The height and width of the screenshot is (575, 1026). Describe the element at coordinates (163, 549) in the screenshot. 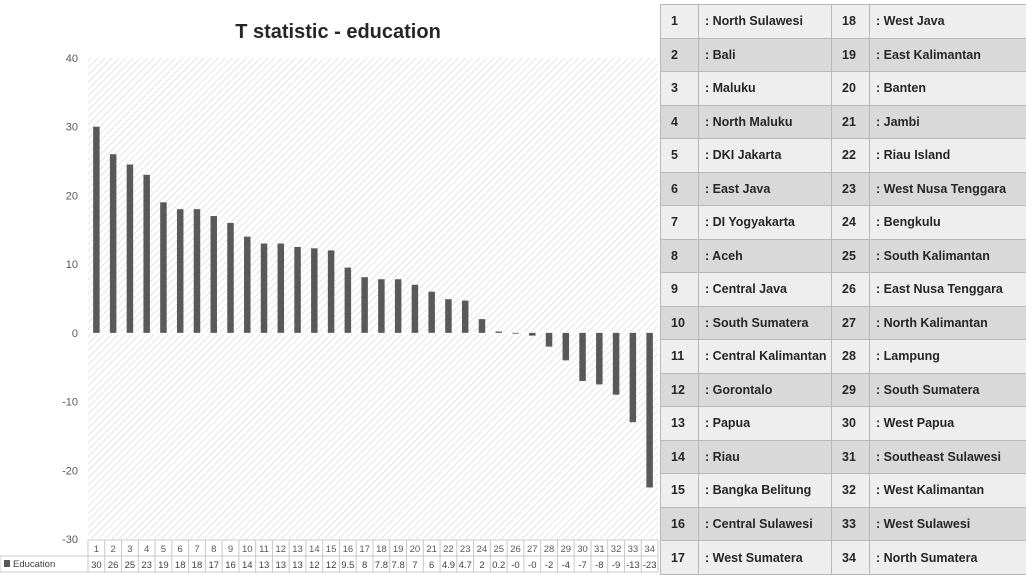

I see `x-tick-label: 5` at that location.